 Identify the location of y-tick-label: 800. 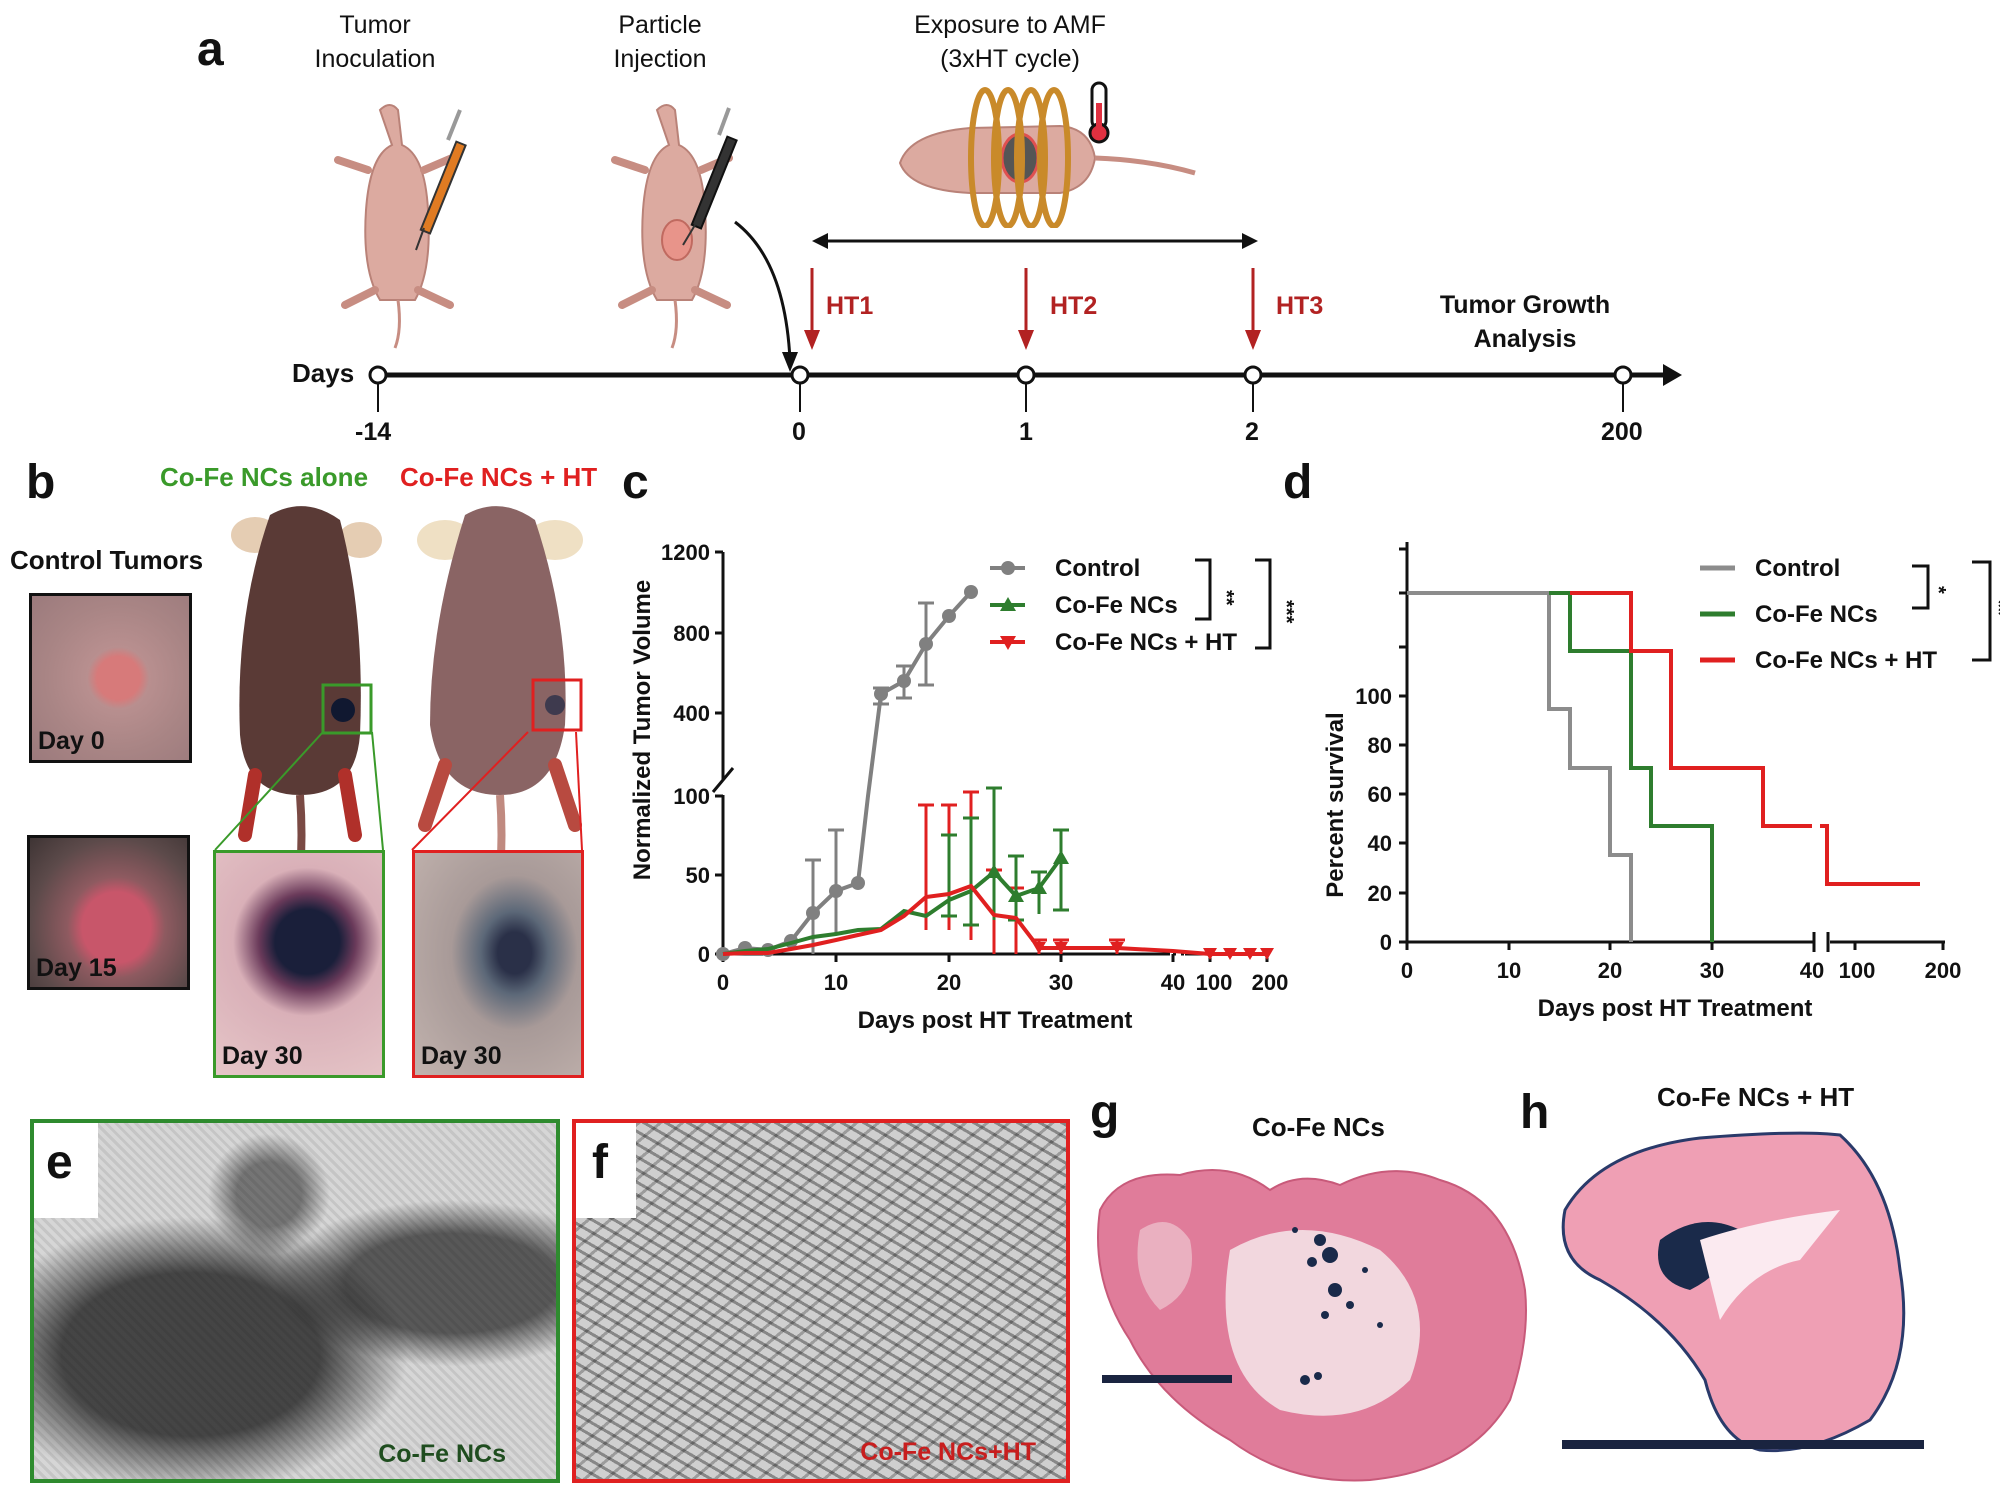
(691, 633).